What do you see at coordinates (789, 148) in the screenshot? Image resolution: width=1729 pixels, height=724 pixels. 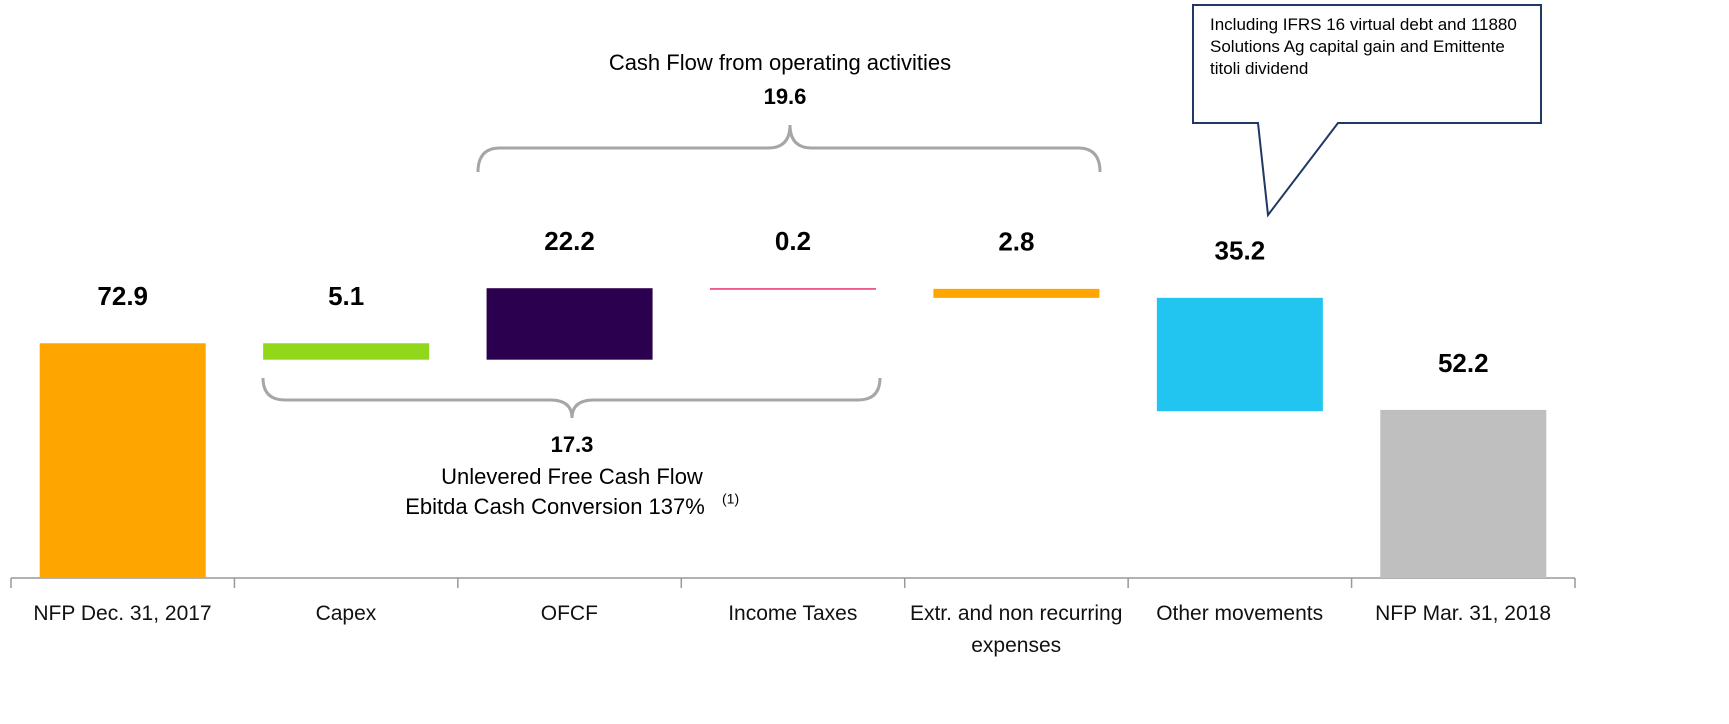 I see `top-brace` at bounding box center [789, 148].